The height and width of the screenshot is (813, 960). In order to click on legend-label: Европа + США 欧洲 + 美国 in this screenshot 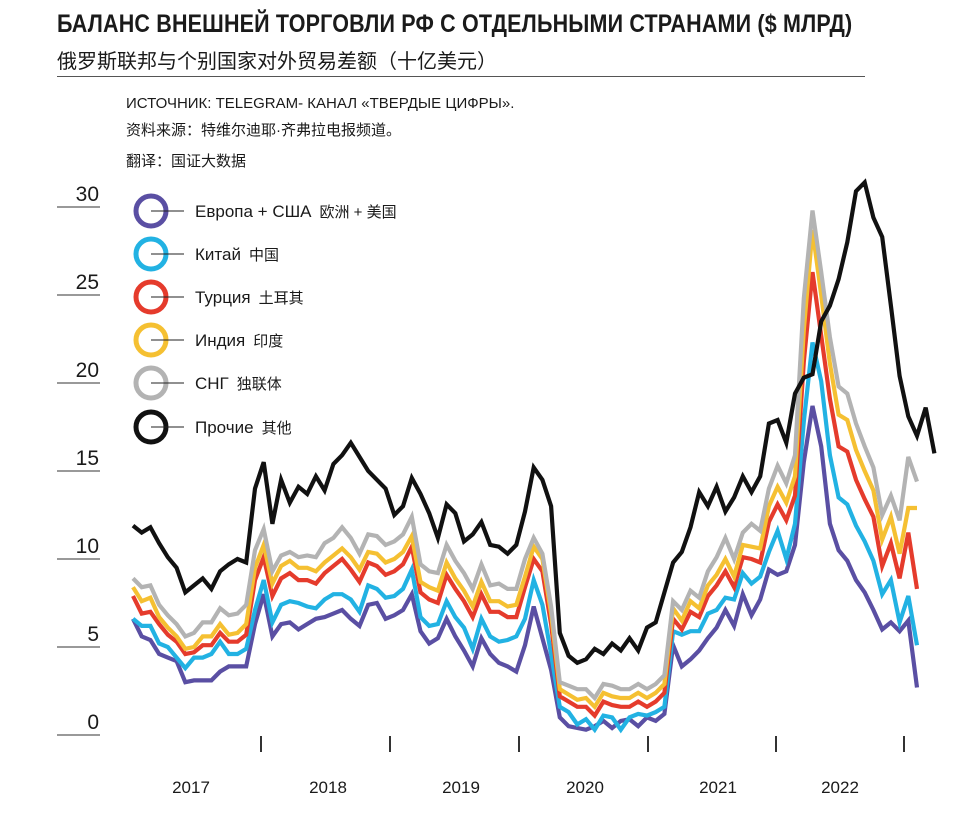, I will do `click(296, 211)`.